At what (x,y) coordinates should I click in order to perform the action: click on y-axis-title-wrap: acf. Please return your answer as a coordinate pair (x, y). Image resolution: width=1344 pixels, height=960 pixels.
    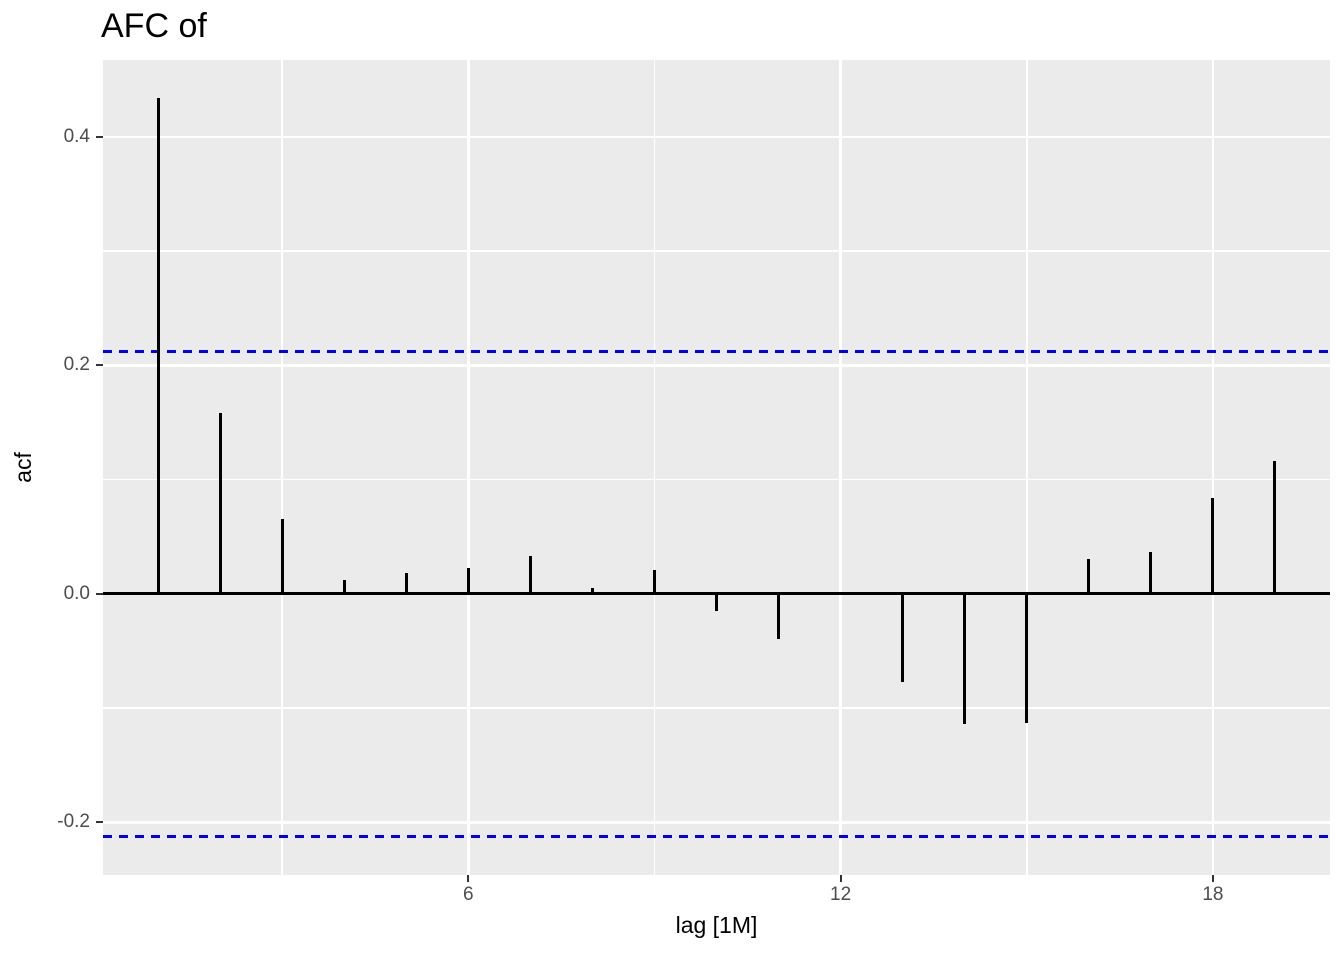
    Looking at the image, I should click on (23, 467).